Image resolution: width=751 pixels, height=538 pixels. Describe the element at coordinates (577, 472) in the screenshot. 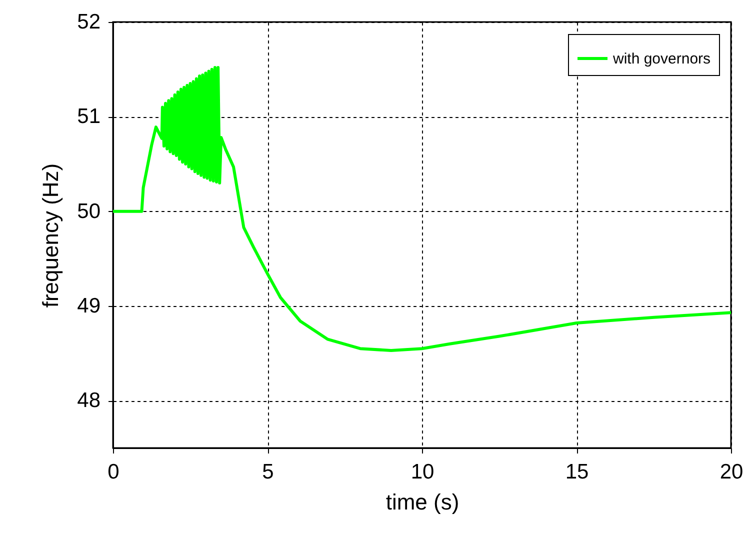

I see `x-tick-label: 15` at that location.